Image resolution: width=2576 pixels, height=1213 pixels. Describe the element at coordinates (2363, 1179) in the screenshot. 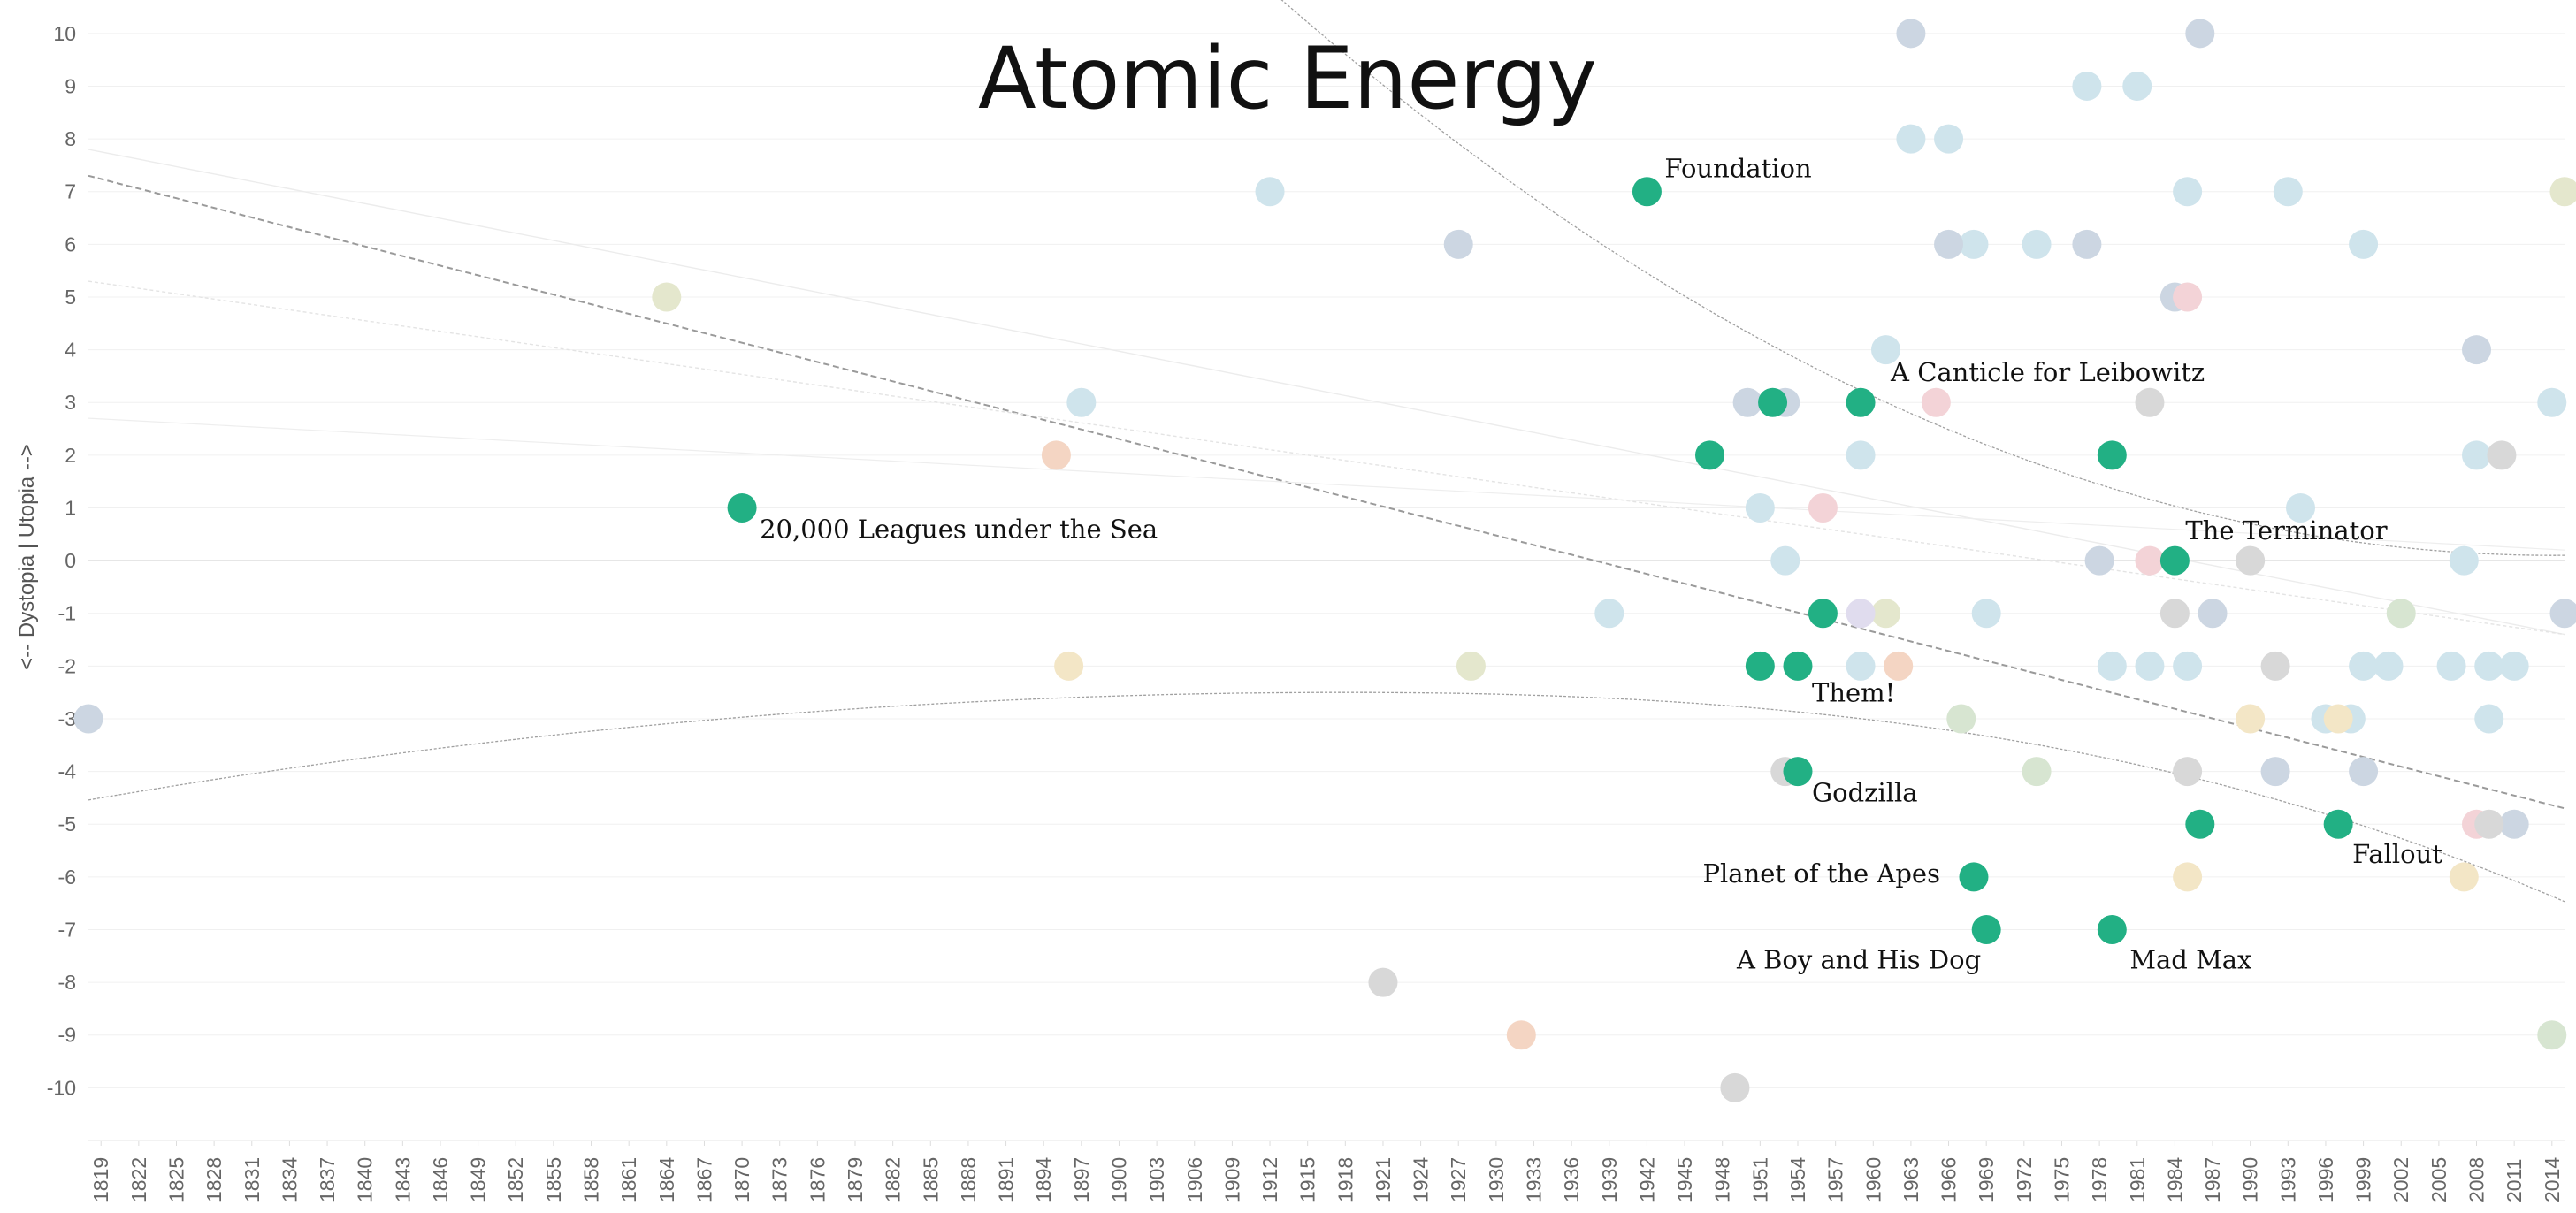

I see `x-tick-label: 1999` at that location.